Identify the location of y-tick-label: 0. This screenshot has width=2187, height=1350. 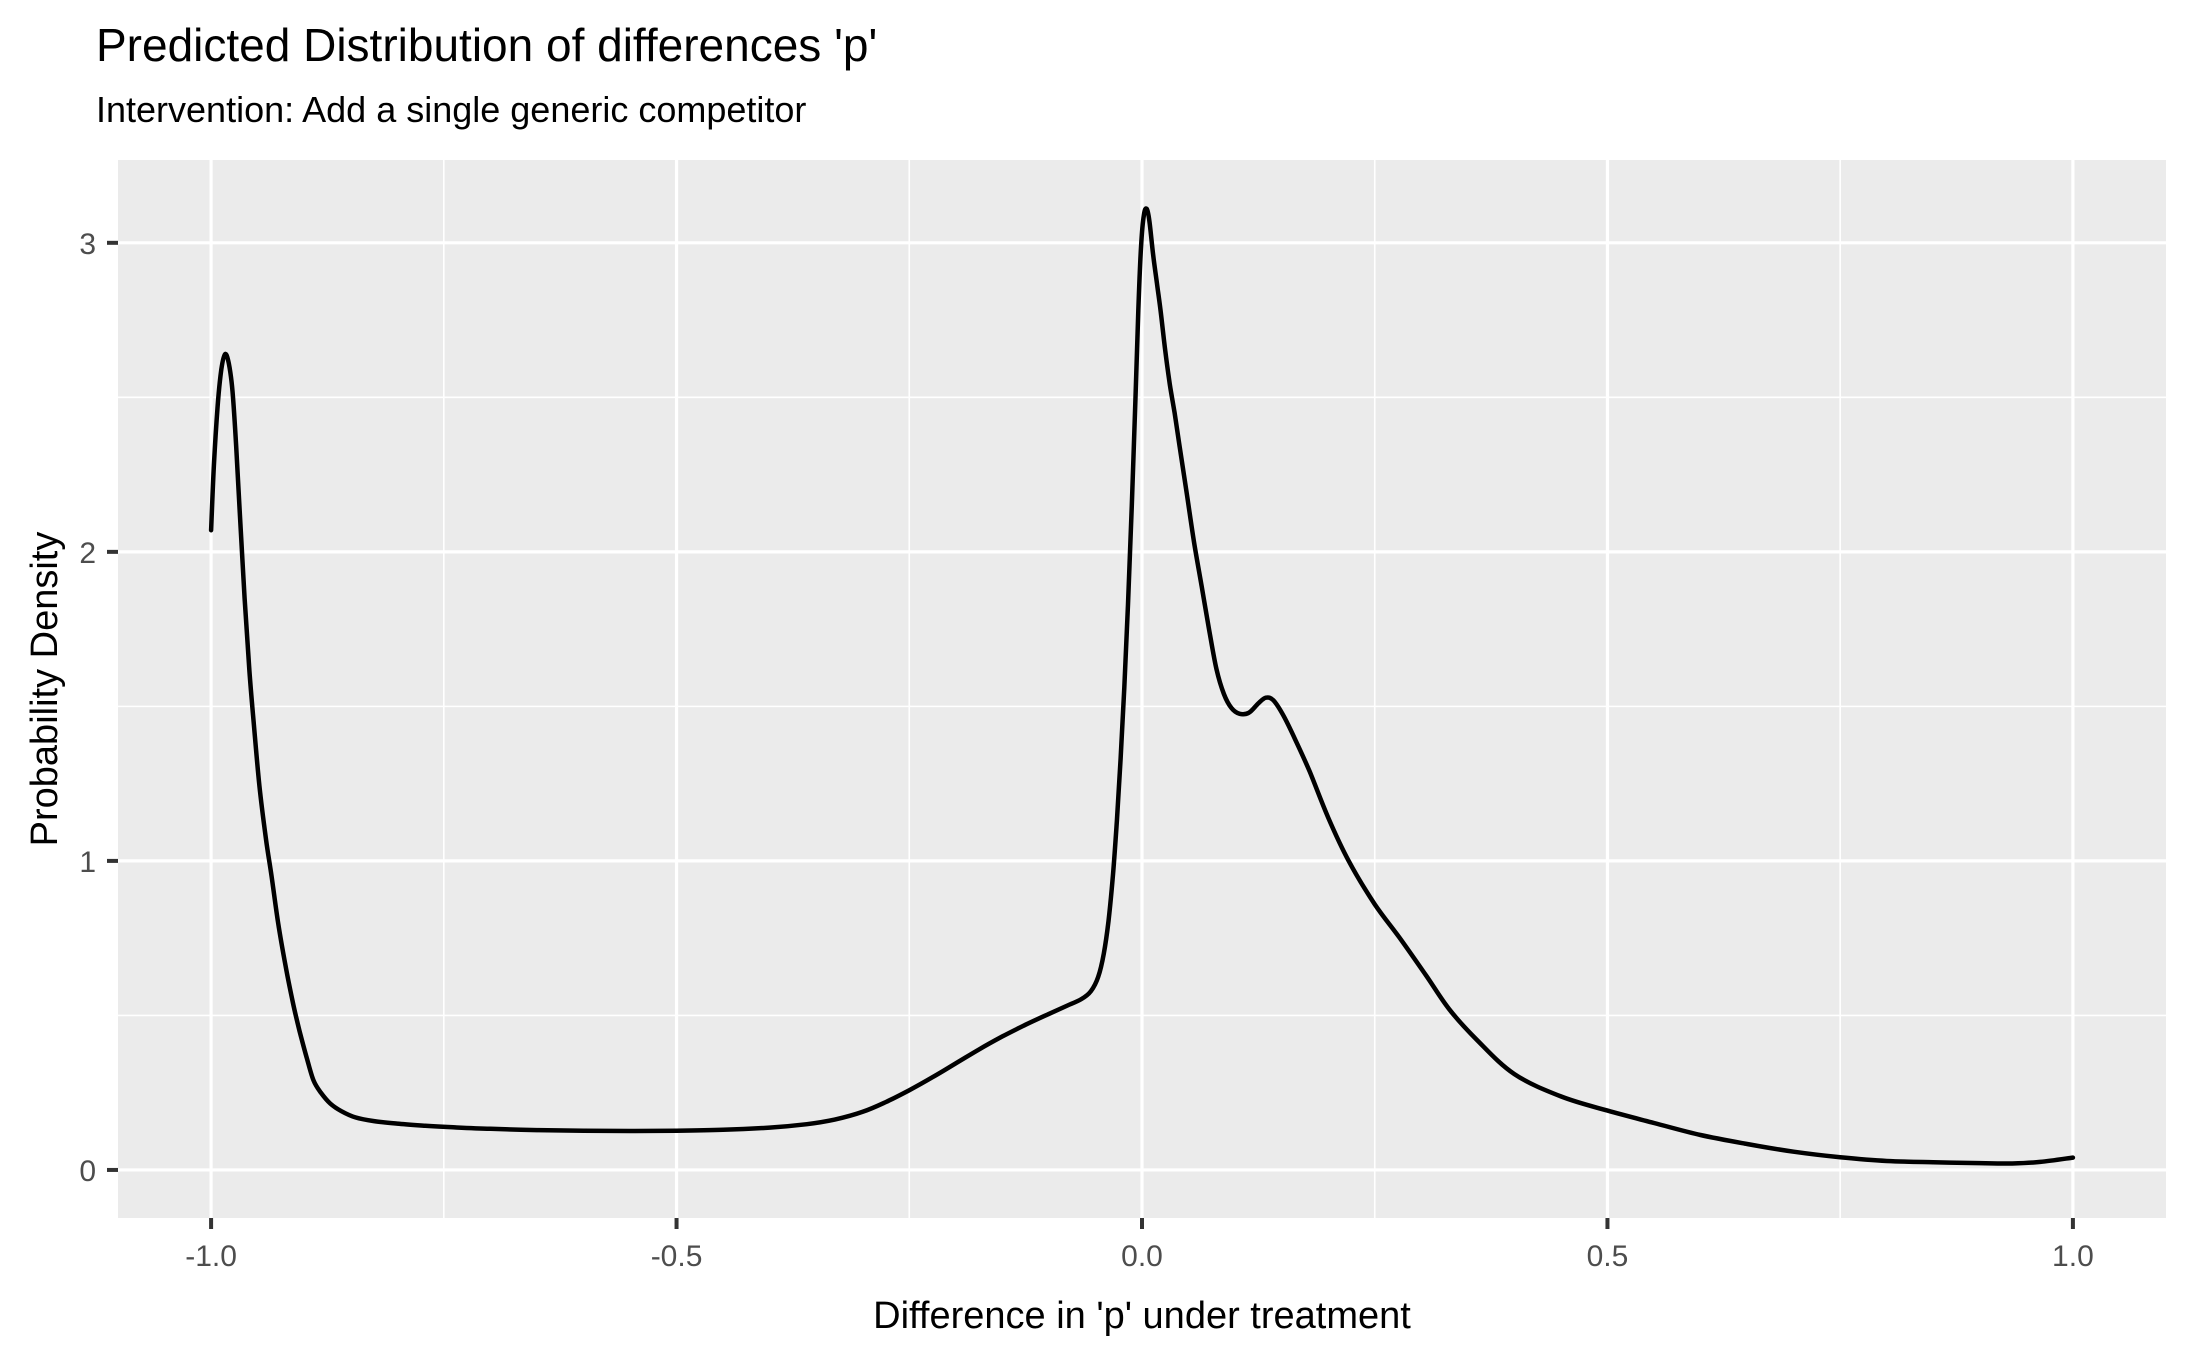
(87, 1171).